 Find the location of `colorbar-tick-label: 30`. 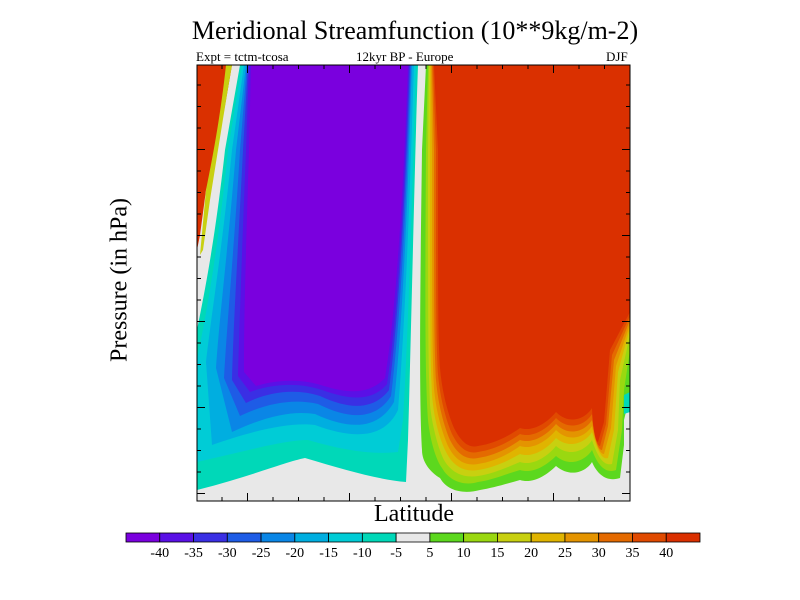

colorbar-tick-label: 30 is located at coordinates (599, 553).